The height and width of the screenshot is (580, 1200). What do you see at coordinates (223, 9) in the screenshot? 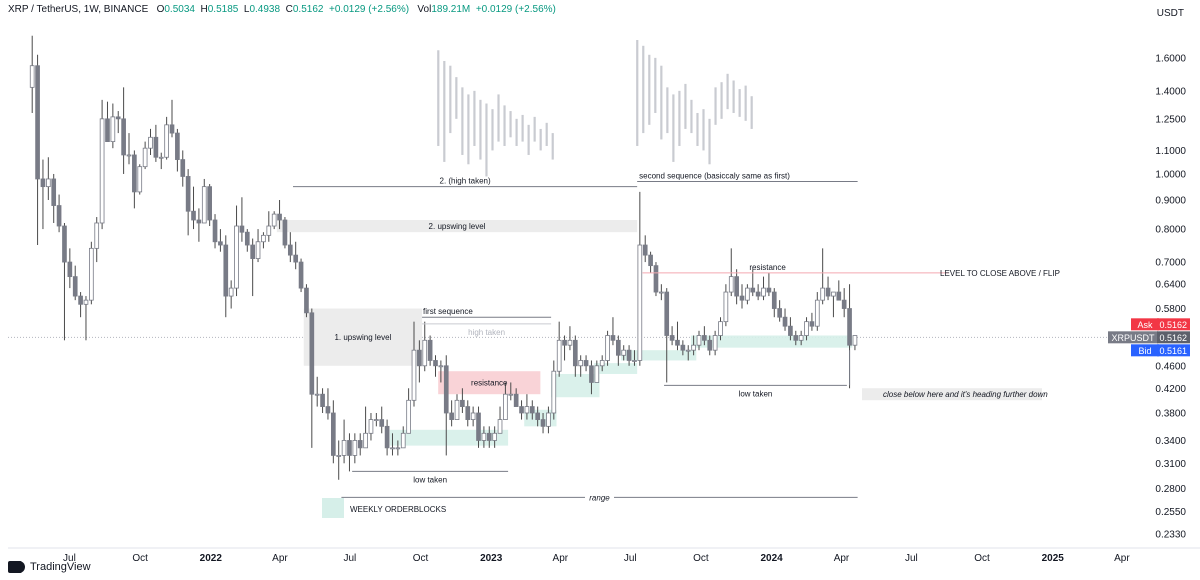
I see `high-value: 0.5185` at bounding box center [223, 9].